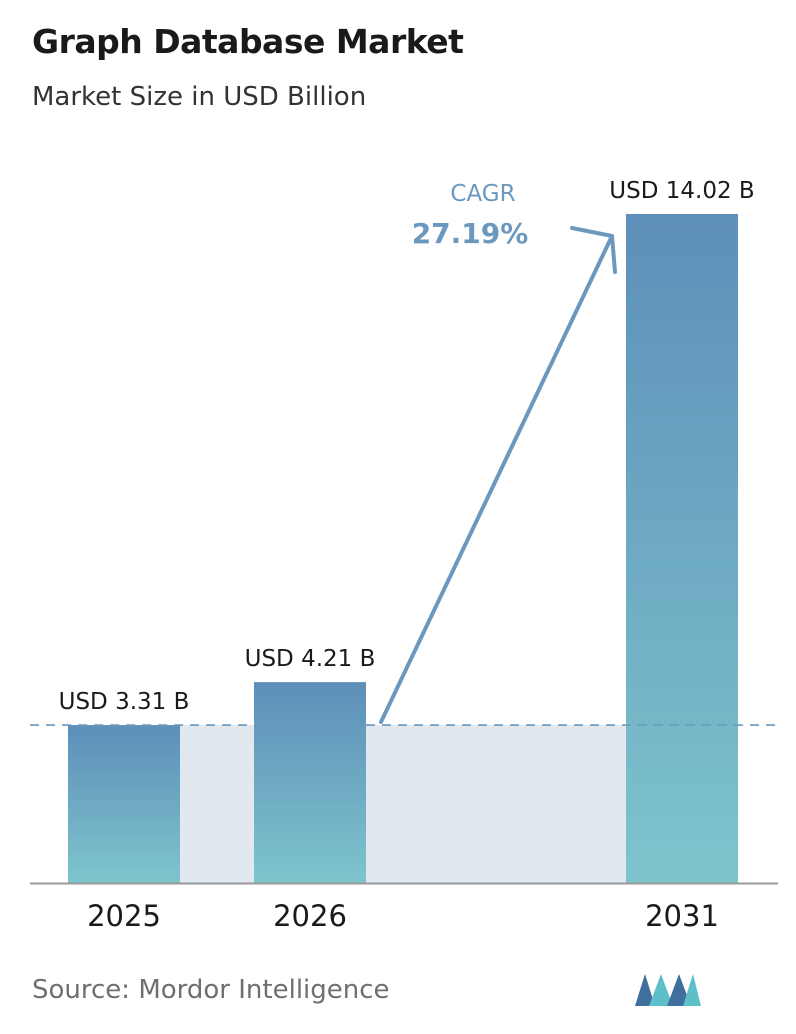 This screenshot has width=796, height=1034. Describe the element at coordinates (496, 479) in the screenshot. I see `cagr-arrow-line` at that location.